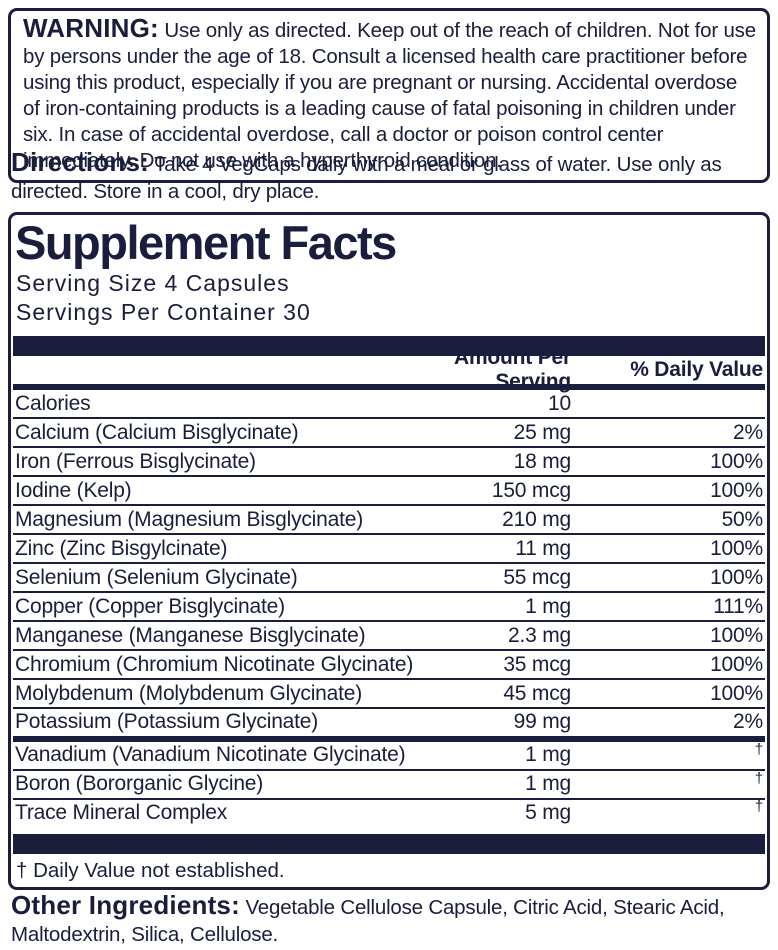  What do you see at coordinates (389, 812) in the screenshot?
I see `nutrient-row: Trace Mineral Complex 5 mg †` at bounding box center [389, 812].